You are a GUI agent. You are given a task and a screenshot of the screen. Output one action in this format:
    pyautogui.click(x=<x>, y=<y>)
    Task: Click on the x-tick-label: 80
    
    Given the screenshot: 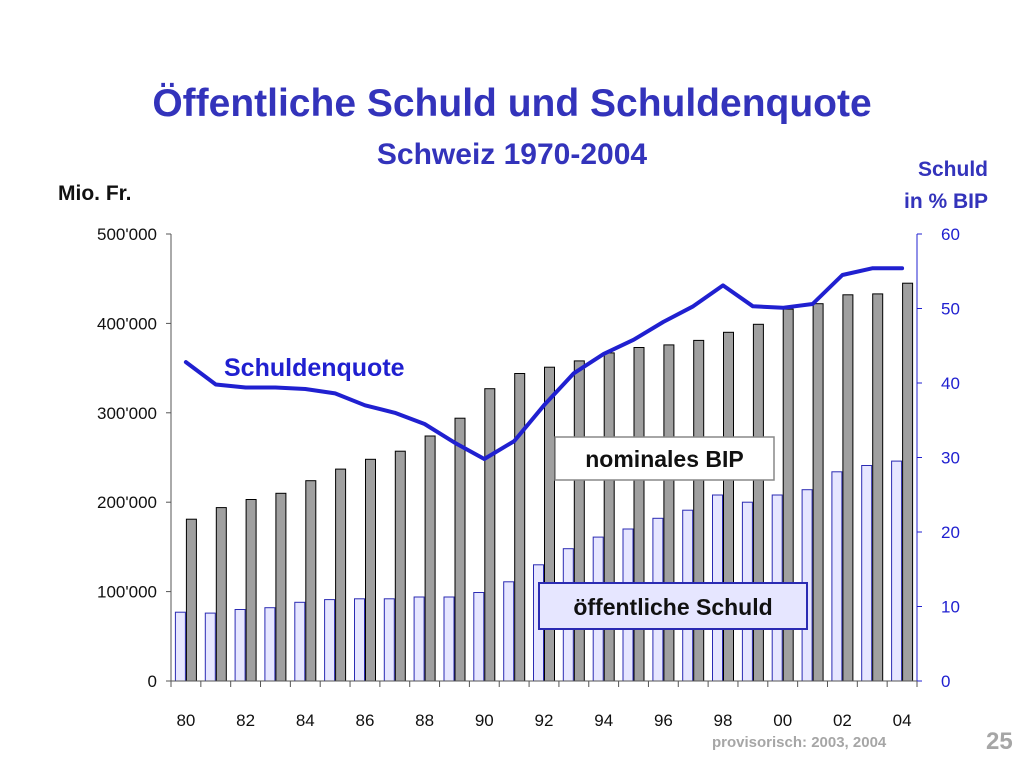 What is the action you would take?
    pyautogui.click(x=185, y=720)
    